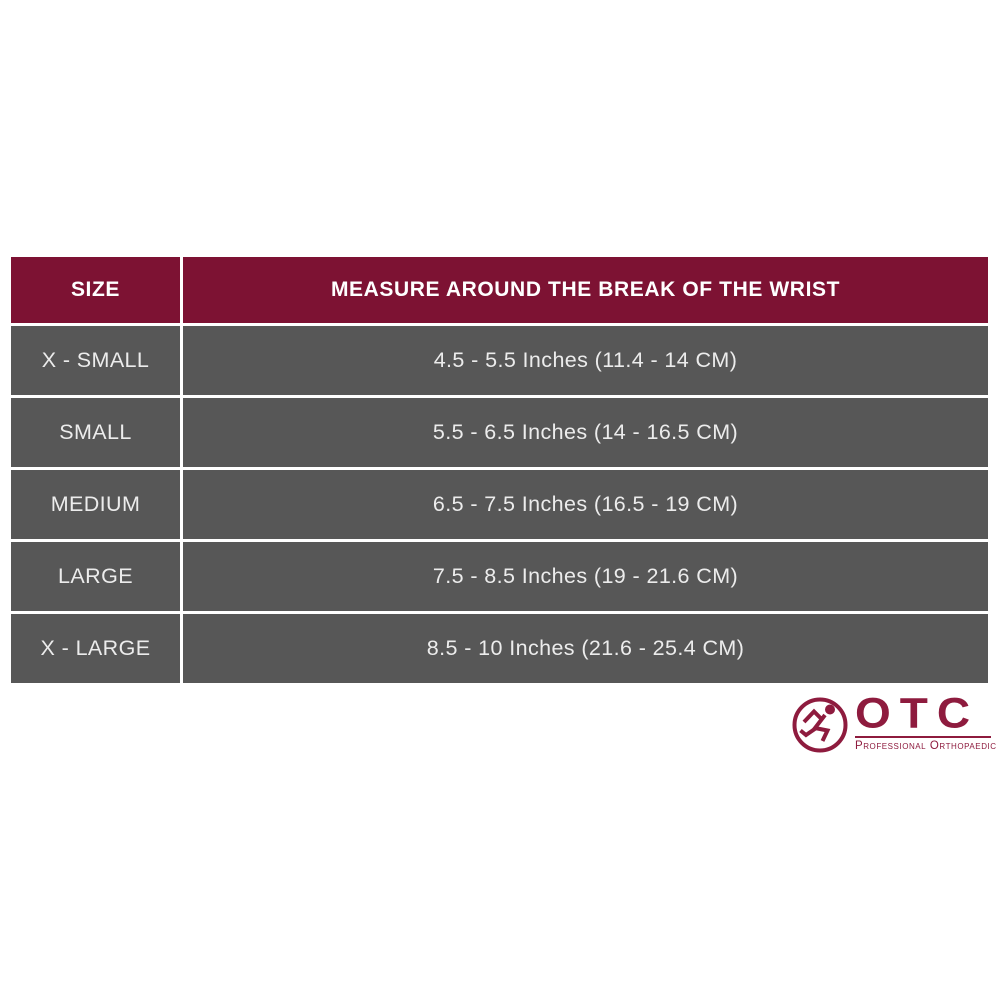 The height and width of the screenshot is (1000, 1000). I want to click on size-cell-xsmall: X - SMALL, so click(95, 360).